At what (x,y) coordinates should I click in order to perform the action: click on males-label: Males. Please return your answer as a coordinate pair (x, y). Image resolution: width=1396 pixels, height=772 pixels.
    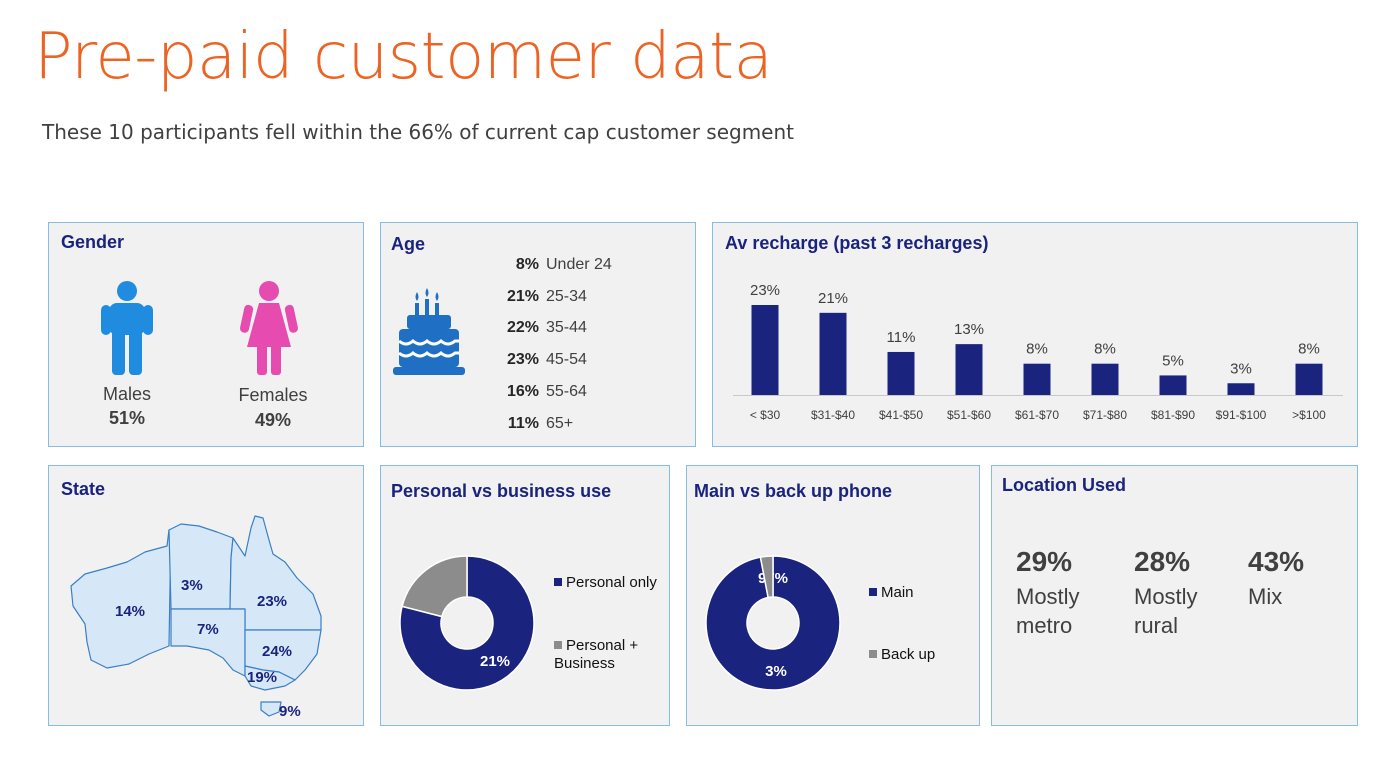
    Looking at the image, I should click on (126, 394).